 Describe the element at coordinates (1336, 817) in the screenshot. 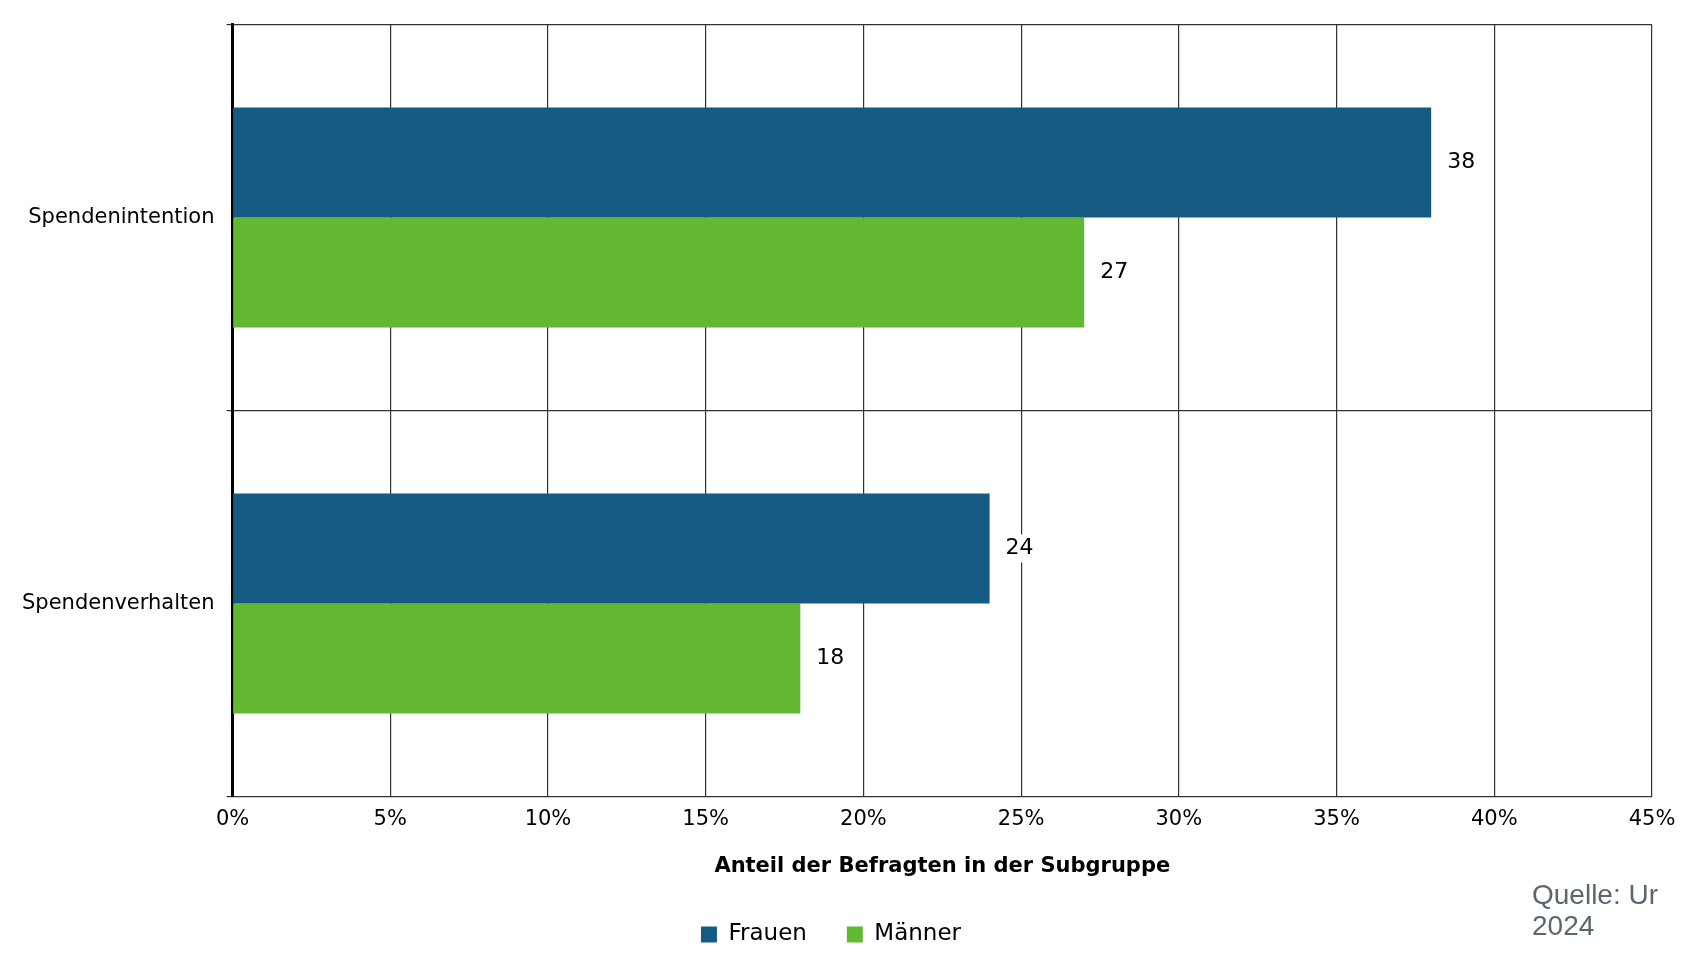

I see `x-tick-label: 35%` at that location.